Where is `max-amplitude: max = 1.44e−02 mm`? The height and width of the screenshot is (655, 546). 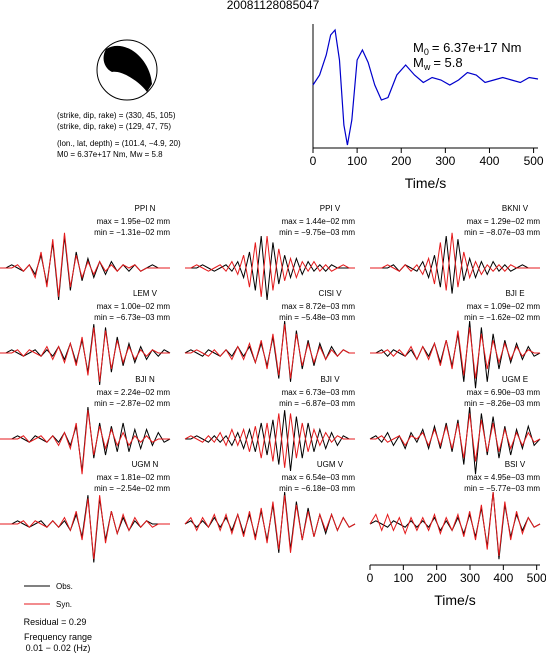
max-amplitude: max = 1.44e−02 mm is located at coordinates (319, 221).